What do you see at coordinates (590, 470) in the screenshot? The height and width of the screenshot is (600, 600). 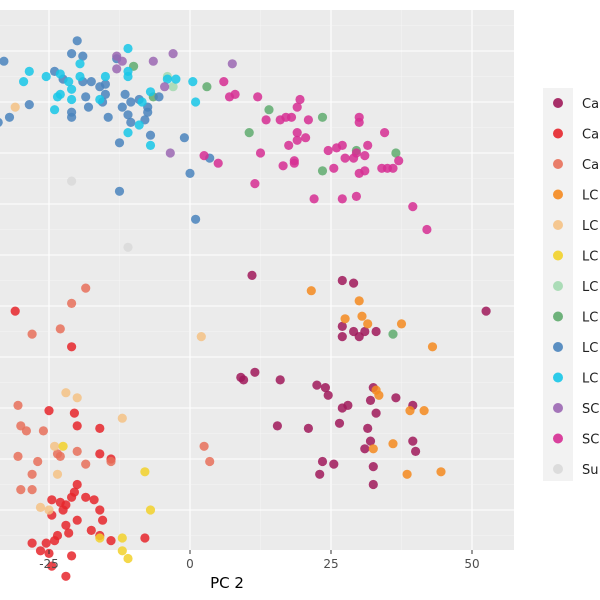 I see `legend-label: Su` at bounding box center [590, 470].